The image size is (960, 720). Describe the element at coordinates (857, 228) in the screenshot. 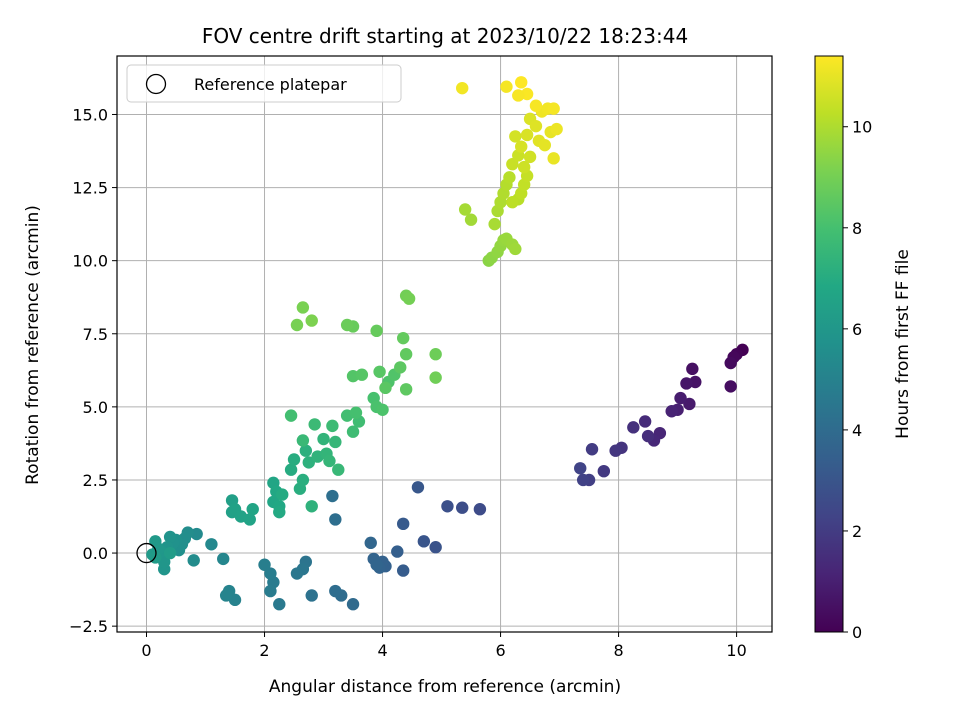

I see `colorbar-tick-label: 8` at that location.